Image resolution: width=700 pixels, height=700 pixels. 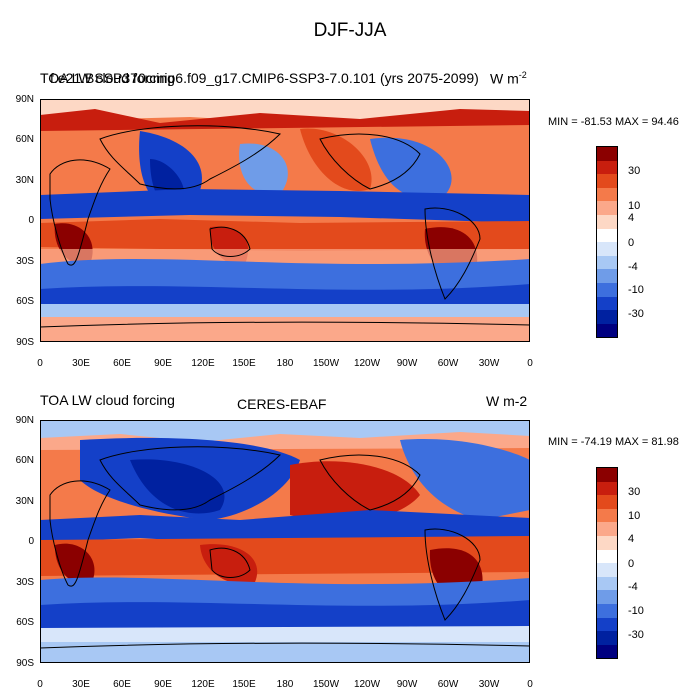 What do you see at coordinates (285, 684) in the screenshot?
I see `panel2-lon-label: 180` at bounding box center [285, 684].